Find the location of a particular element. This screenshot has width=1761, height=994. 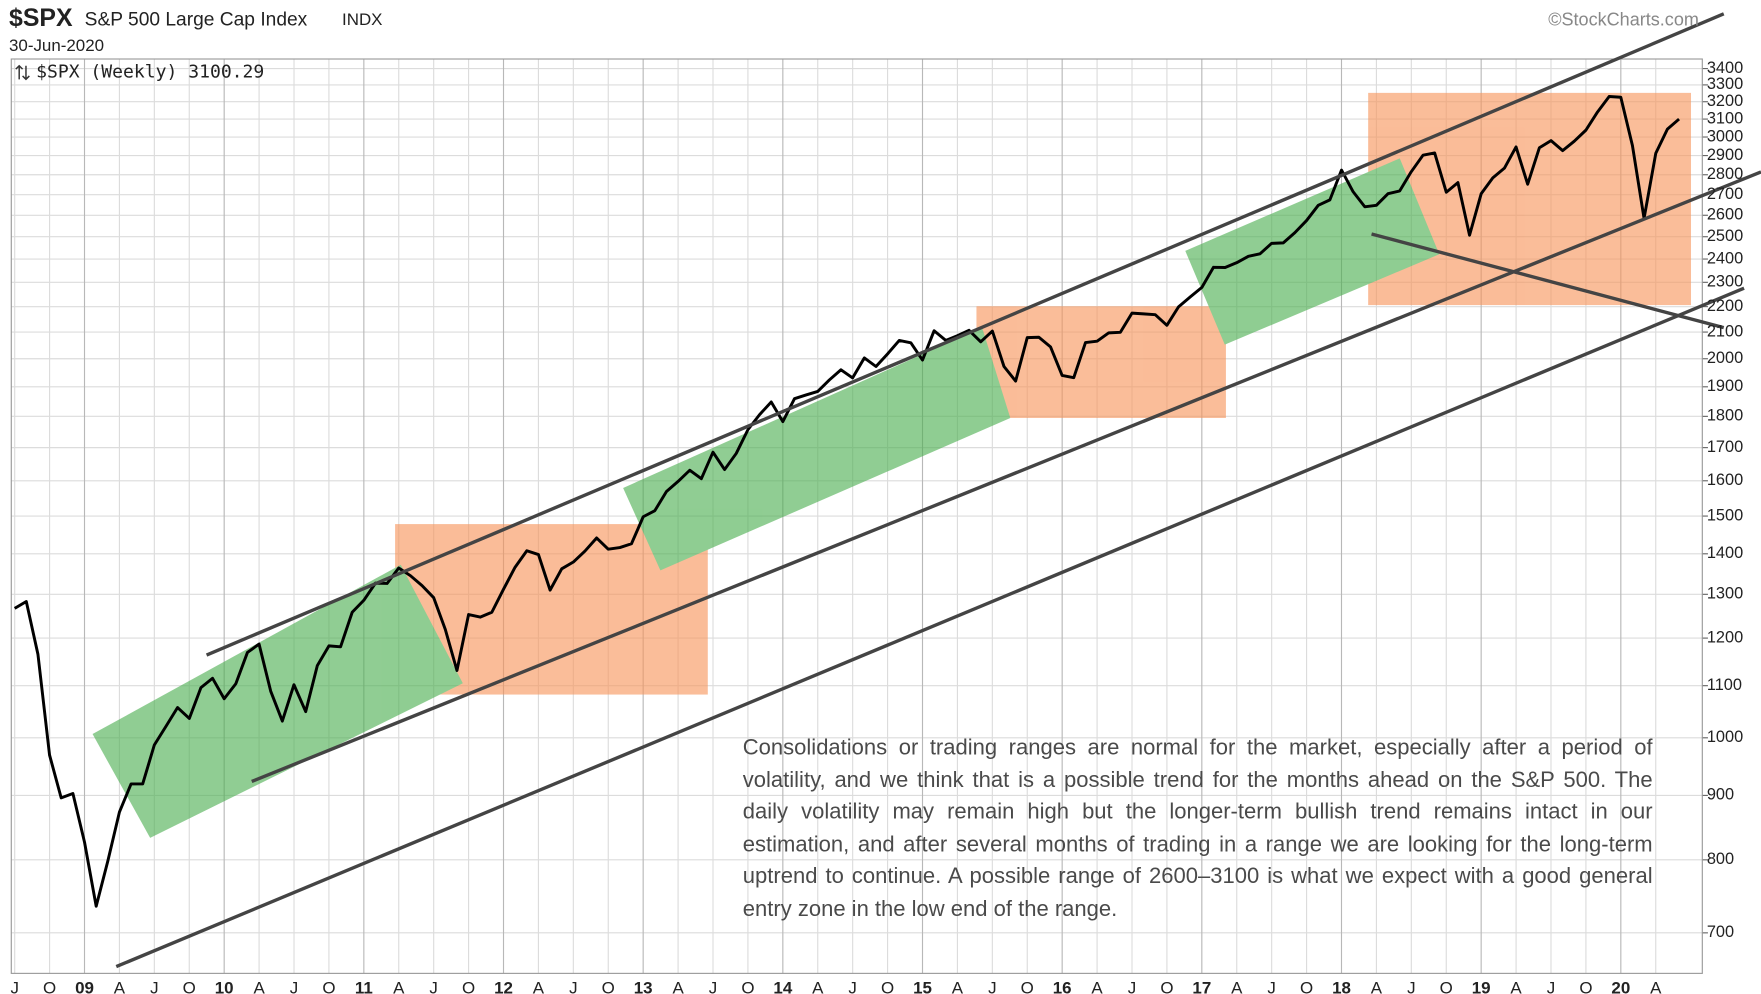

y-tick-label: 2100 is located at coordinates (1725, 331).